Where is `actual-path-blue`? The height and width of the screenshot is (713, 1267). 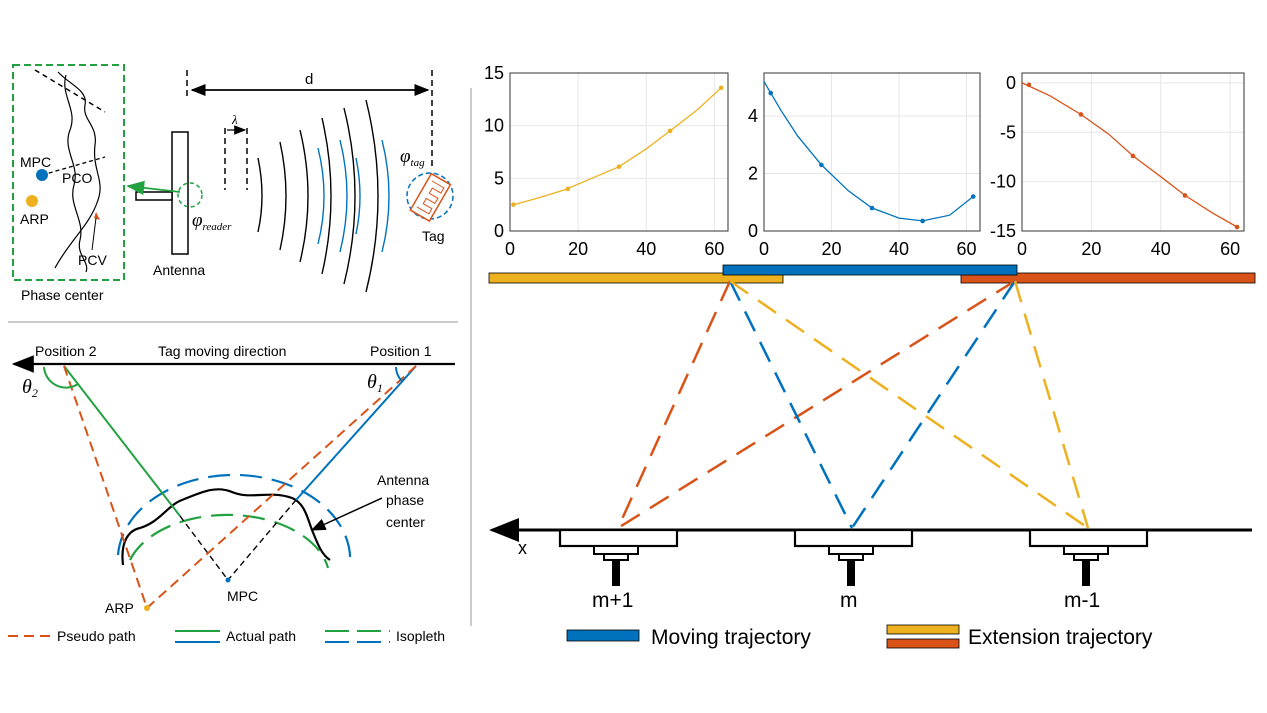
actual-path-blue is located at coordinates (356, 433).